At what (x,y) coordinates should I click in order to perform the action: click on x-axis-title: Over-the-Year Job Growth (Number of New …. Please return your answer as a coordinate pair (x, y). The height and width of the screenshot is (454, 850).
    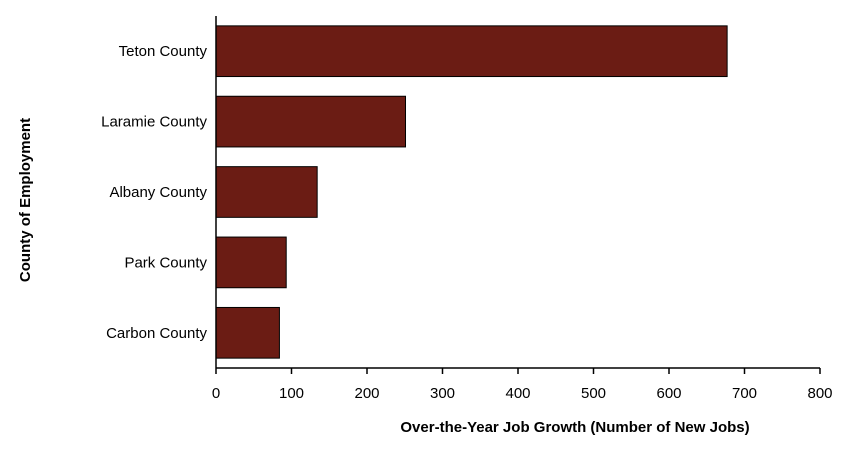
    Looking at the image, I should click on (574, 427).